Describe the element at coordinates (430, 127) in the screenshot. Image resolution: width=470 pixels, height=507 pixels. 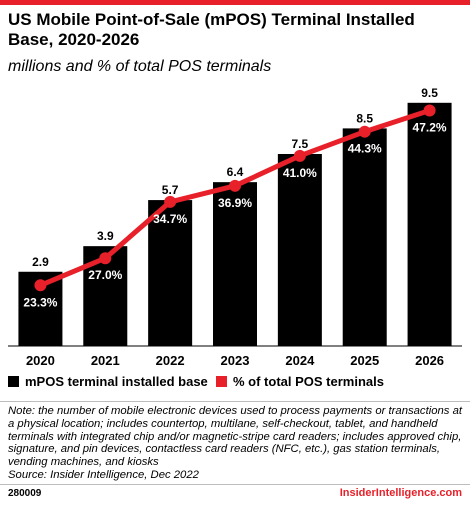
I see `line-value-label: 47.2%` at that location.